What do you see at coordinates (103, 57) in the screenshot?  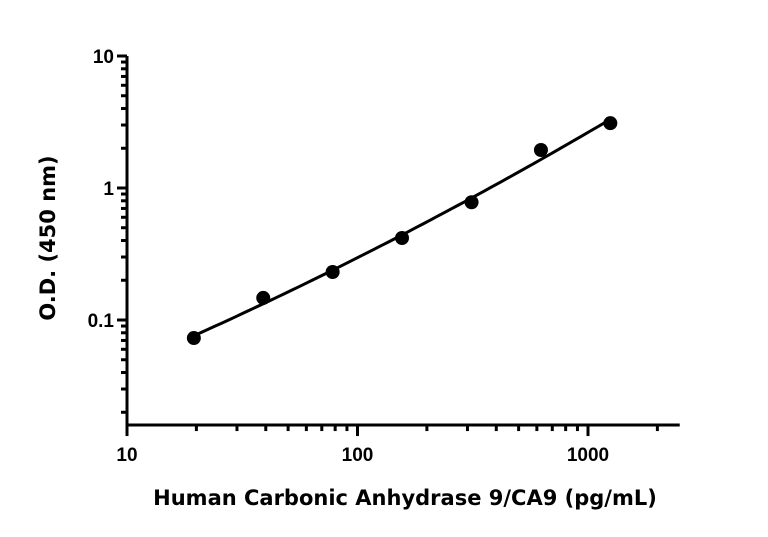 I see `y-tick-label: 10` at bounding box center [103, 57].